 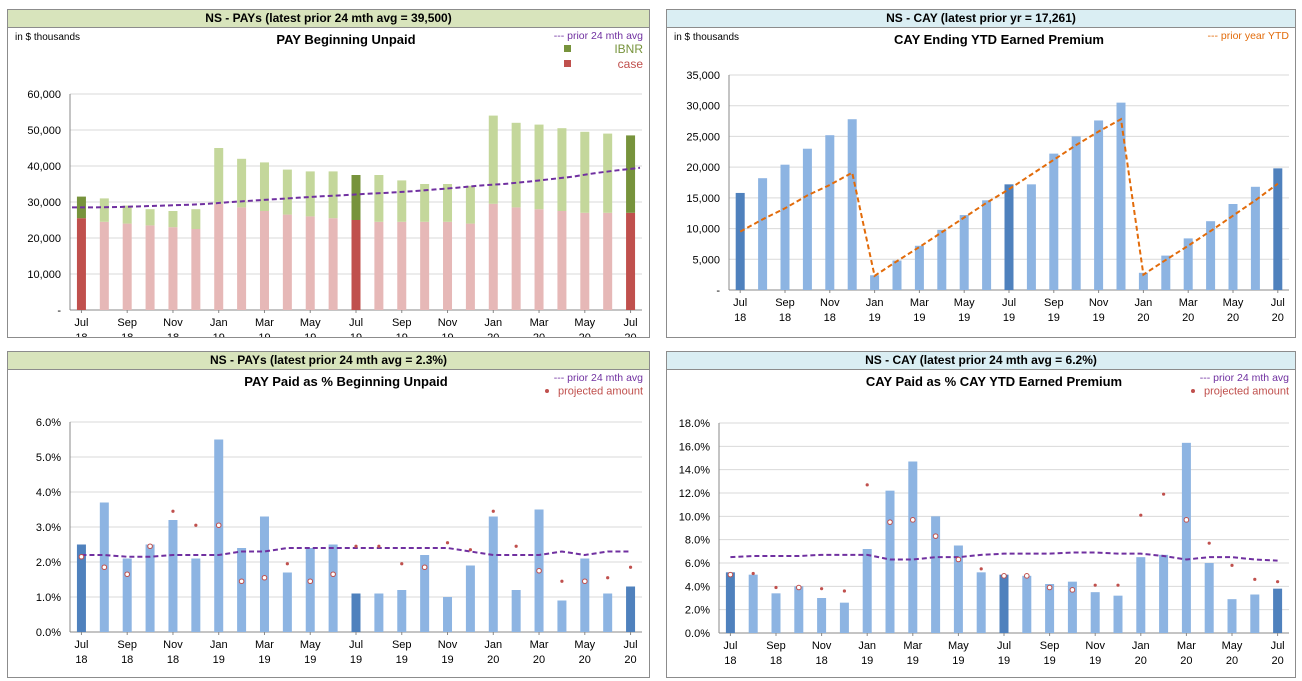 What do you see at coordinates (1244, 378) in the screenshot?
I see `legend-line-label: --- prior 24 mth avg` at bounding box center [1244, 378].